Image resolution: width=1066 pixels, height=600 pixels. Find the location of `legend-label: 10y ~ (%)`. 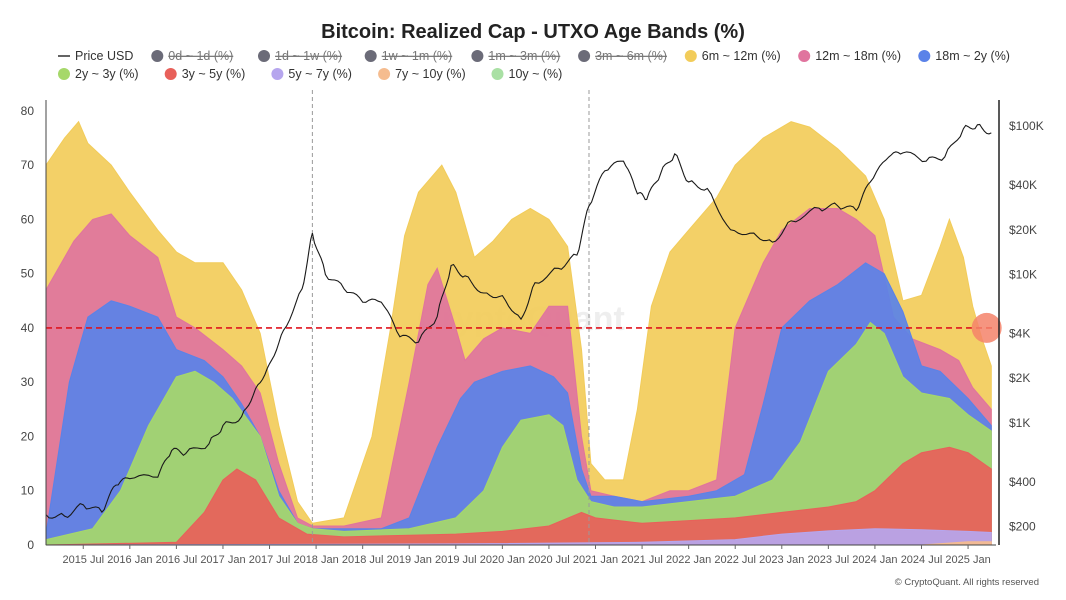

legend-label: 10y ~ (%) is located at coordinates (536, 74).